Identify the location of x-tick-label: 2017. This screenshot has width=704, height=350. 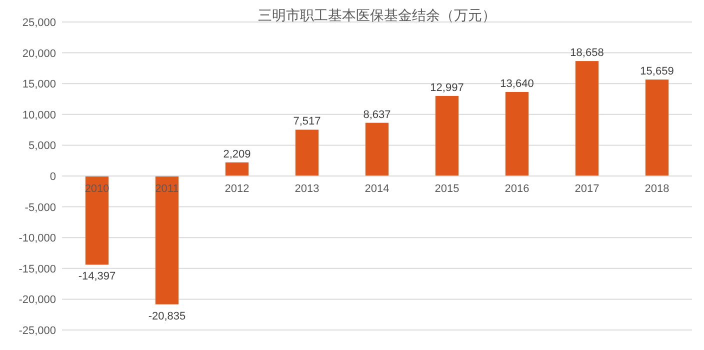
(587, 189).